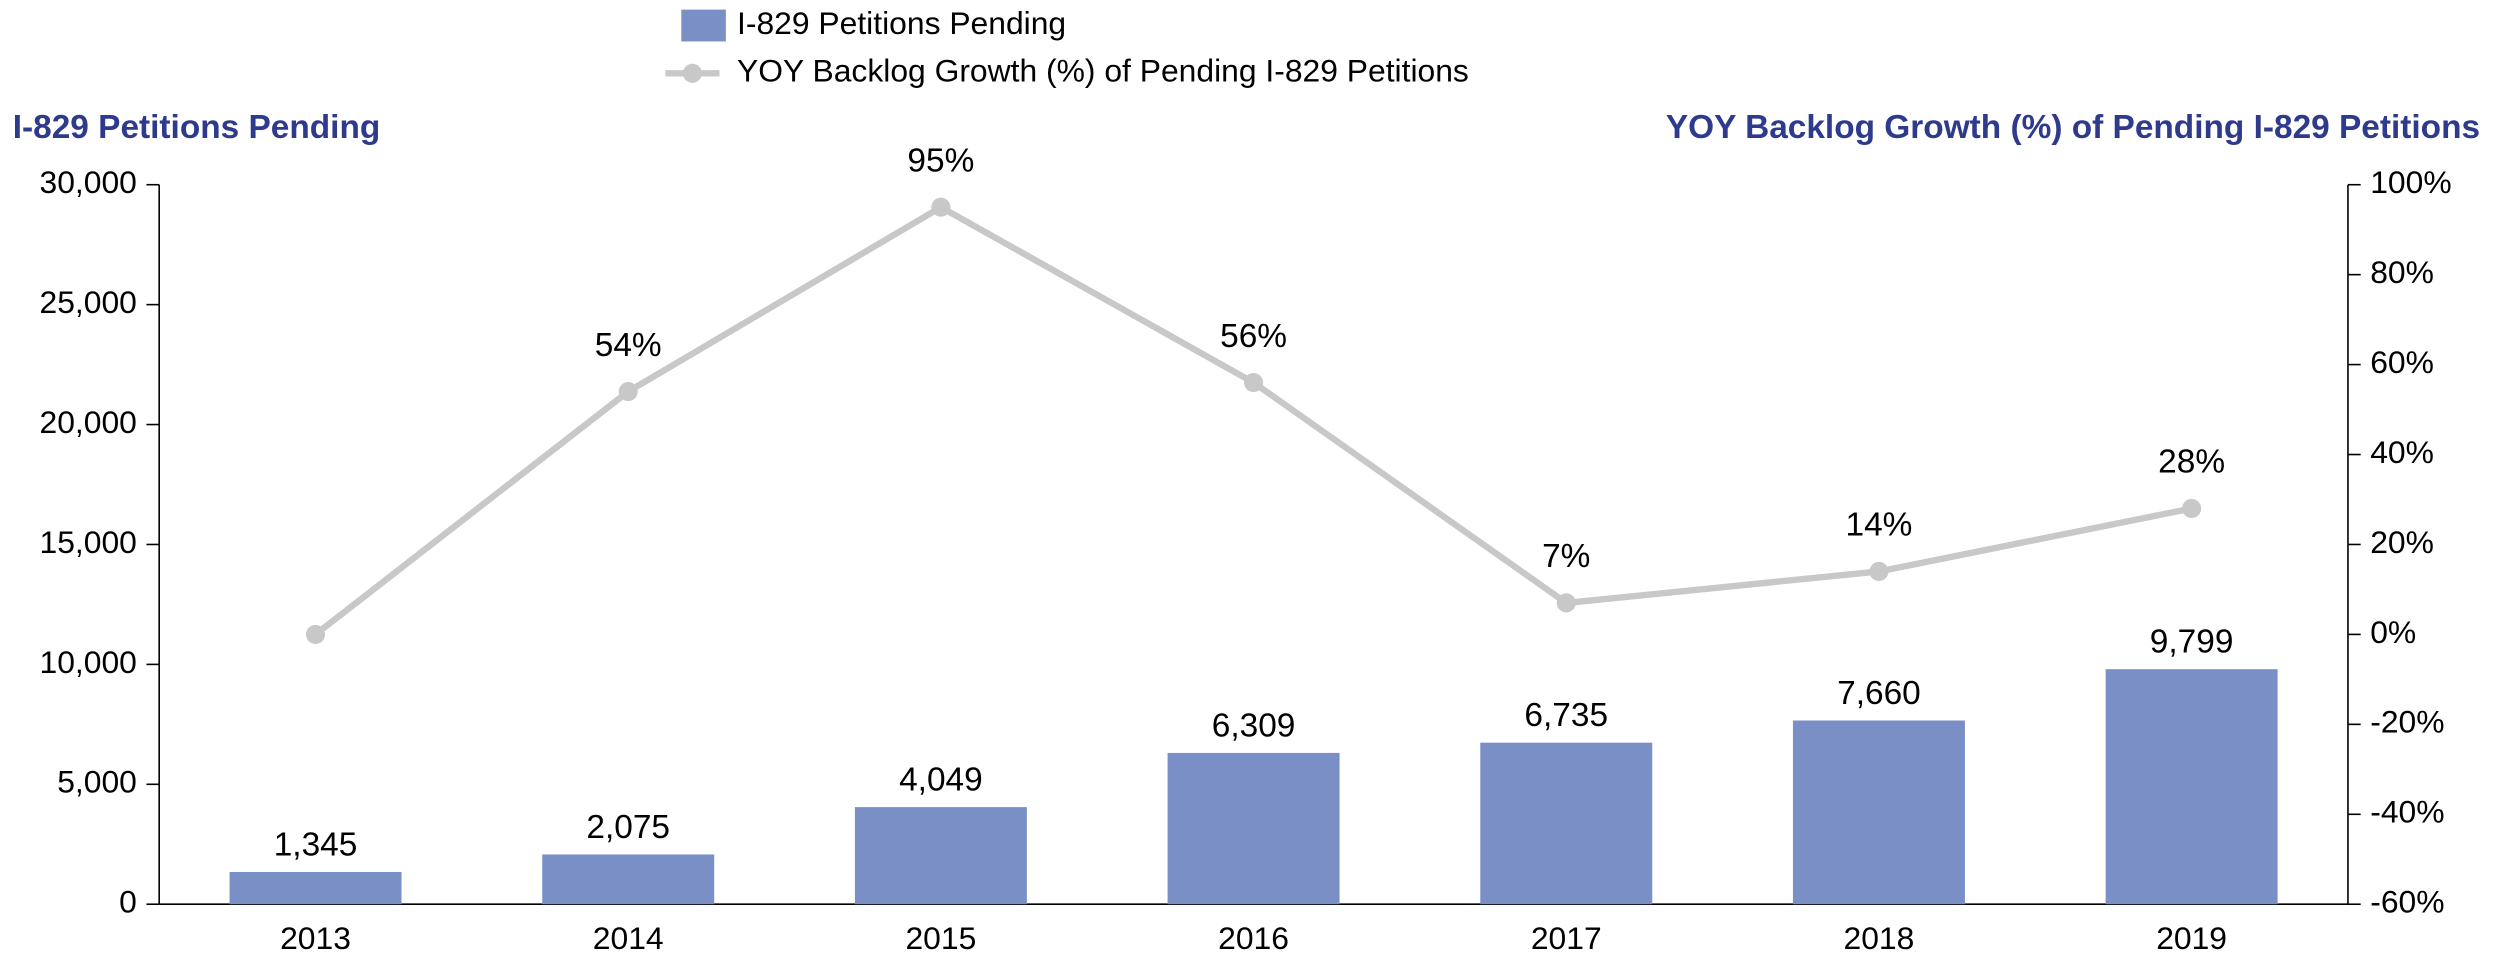 The height and width of the screenshot is (965, 2496). Describe the element at coordinates (940, 938) in the screenshot. I see `x-tick-label: 2015` at that location.